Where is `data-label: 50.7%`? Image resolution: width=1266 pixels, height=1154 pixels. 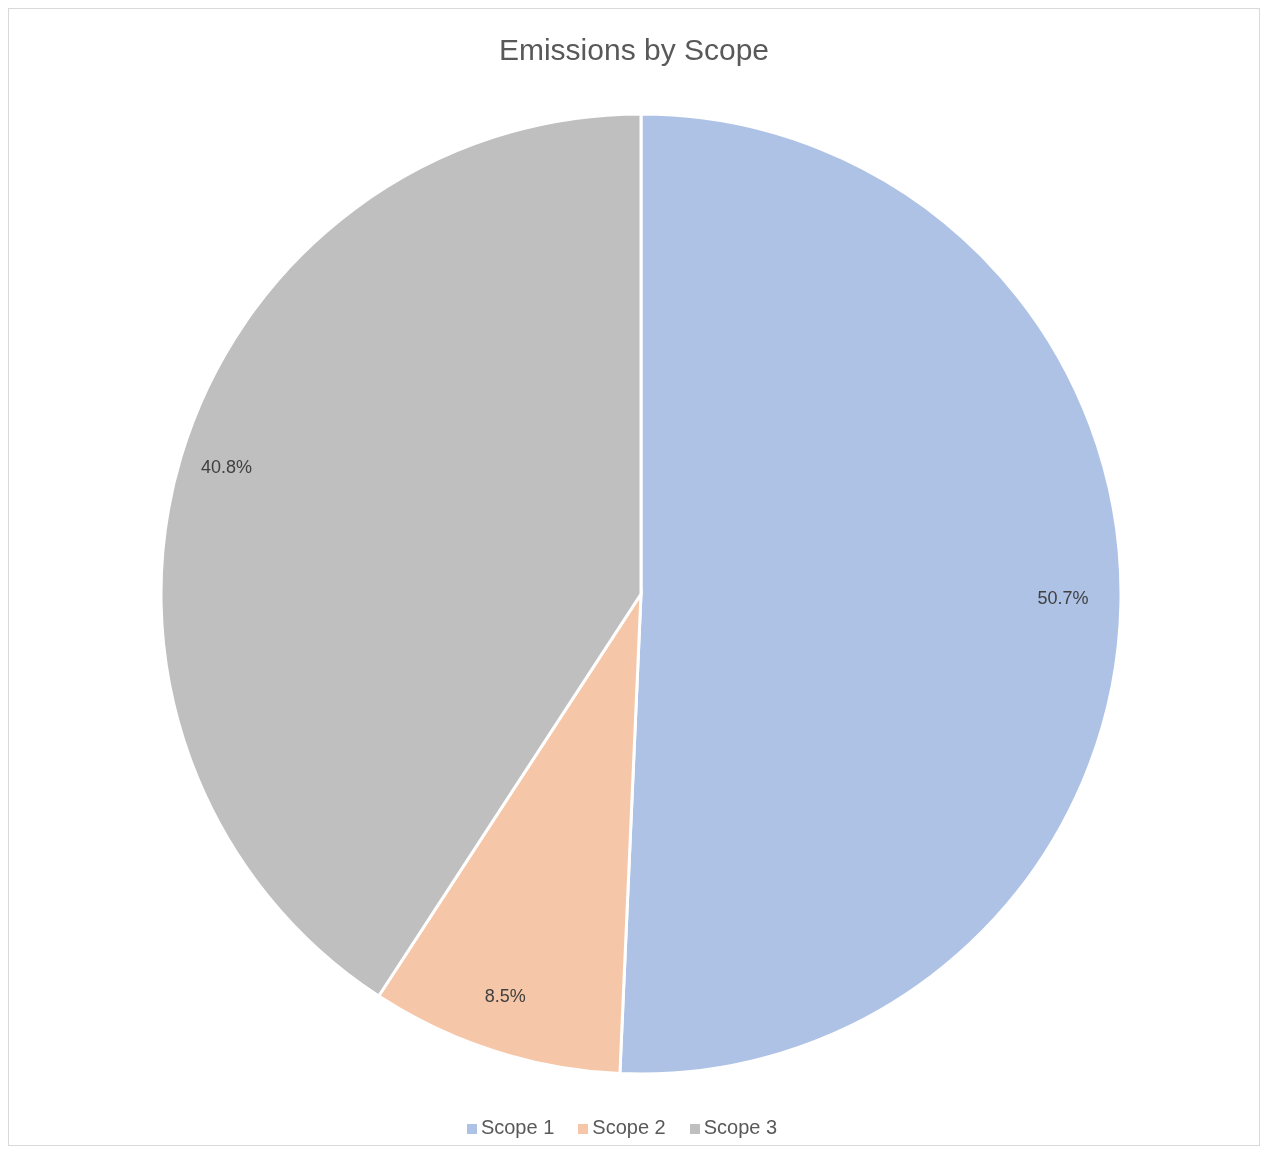 data-label: 50.7% is located at coordinates (1063, 598).